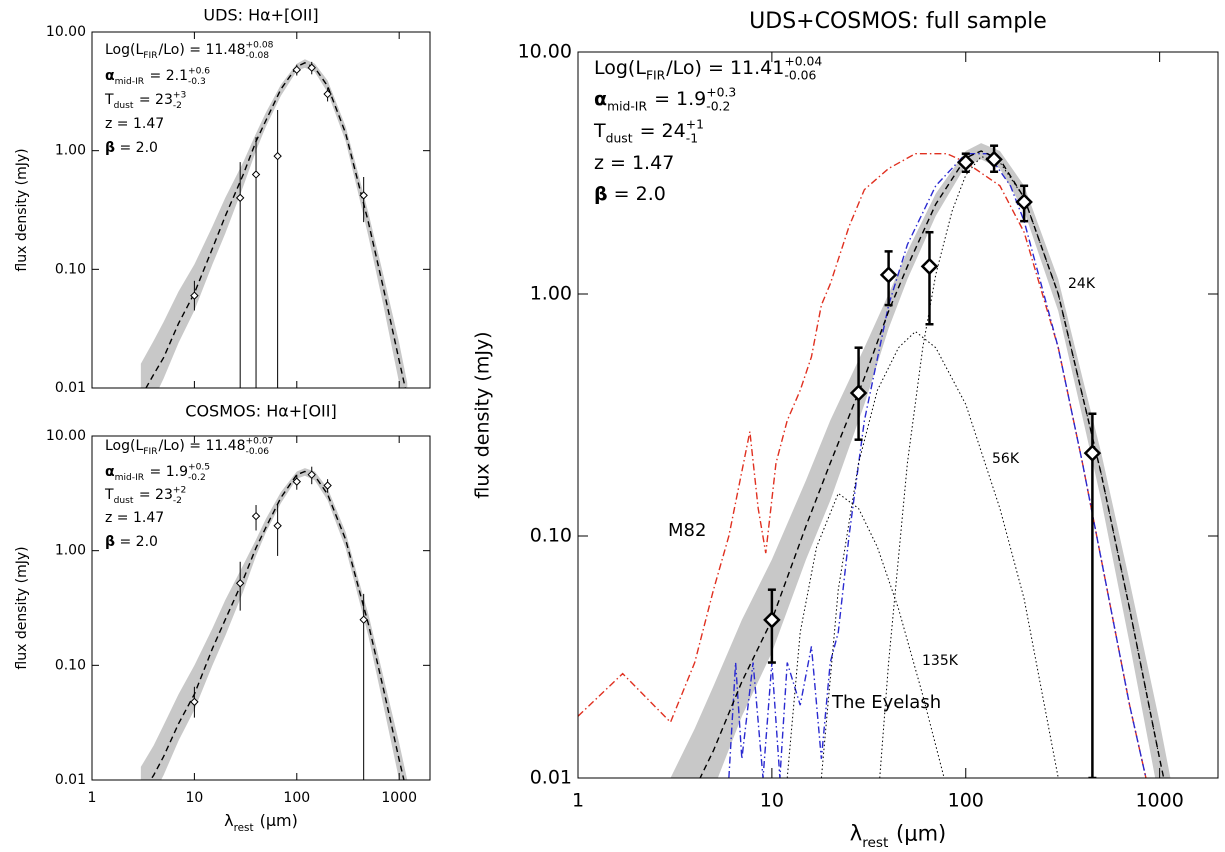 The width and height of the screenshot is (1225, 852). I want to click on fit-stat-sup: +2, so click(179, 491).